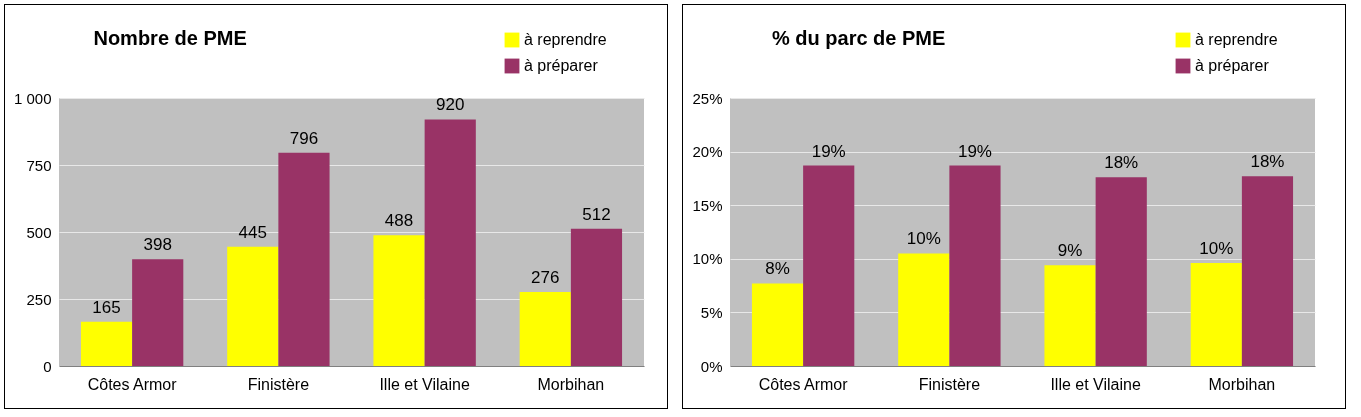 The height and width of the screenshot is (417, 1361). What do you see at coordinates (39, 232) in the screenshot?
I see `y-tick-label: 500` at bounding box center [39, 232].